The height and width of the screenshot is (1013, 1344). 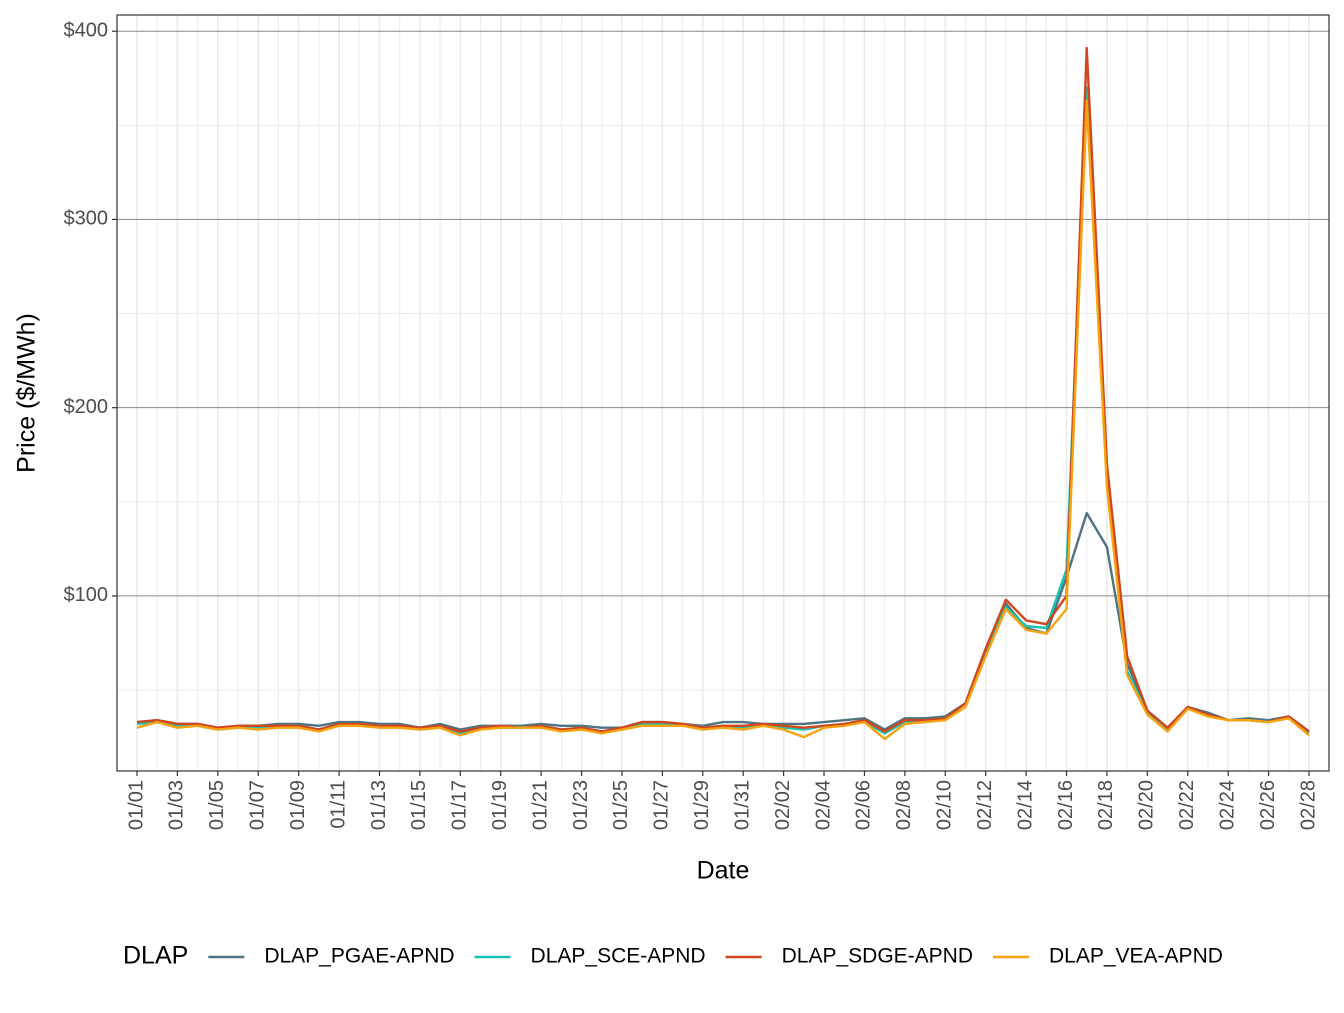 What do you see at coordinates (985, 805) in the screenshot?
I see `x-tick-label: 02/12` at bounding box center [985, 805].